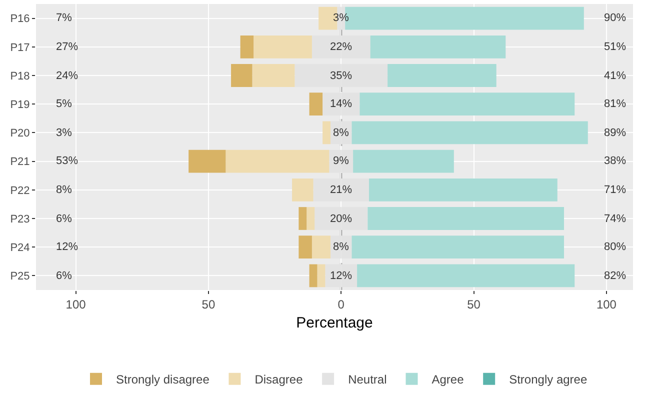 The image size is (645, 397). I want to click on annotation: 20%, so click(341, 219).